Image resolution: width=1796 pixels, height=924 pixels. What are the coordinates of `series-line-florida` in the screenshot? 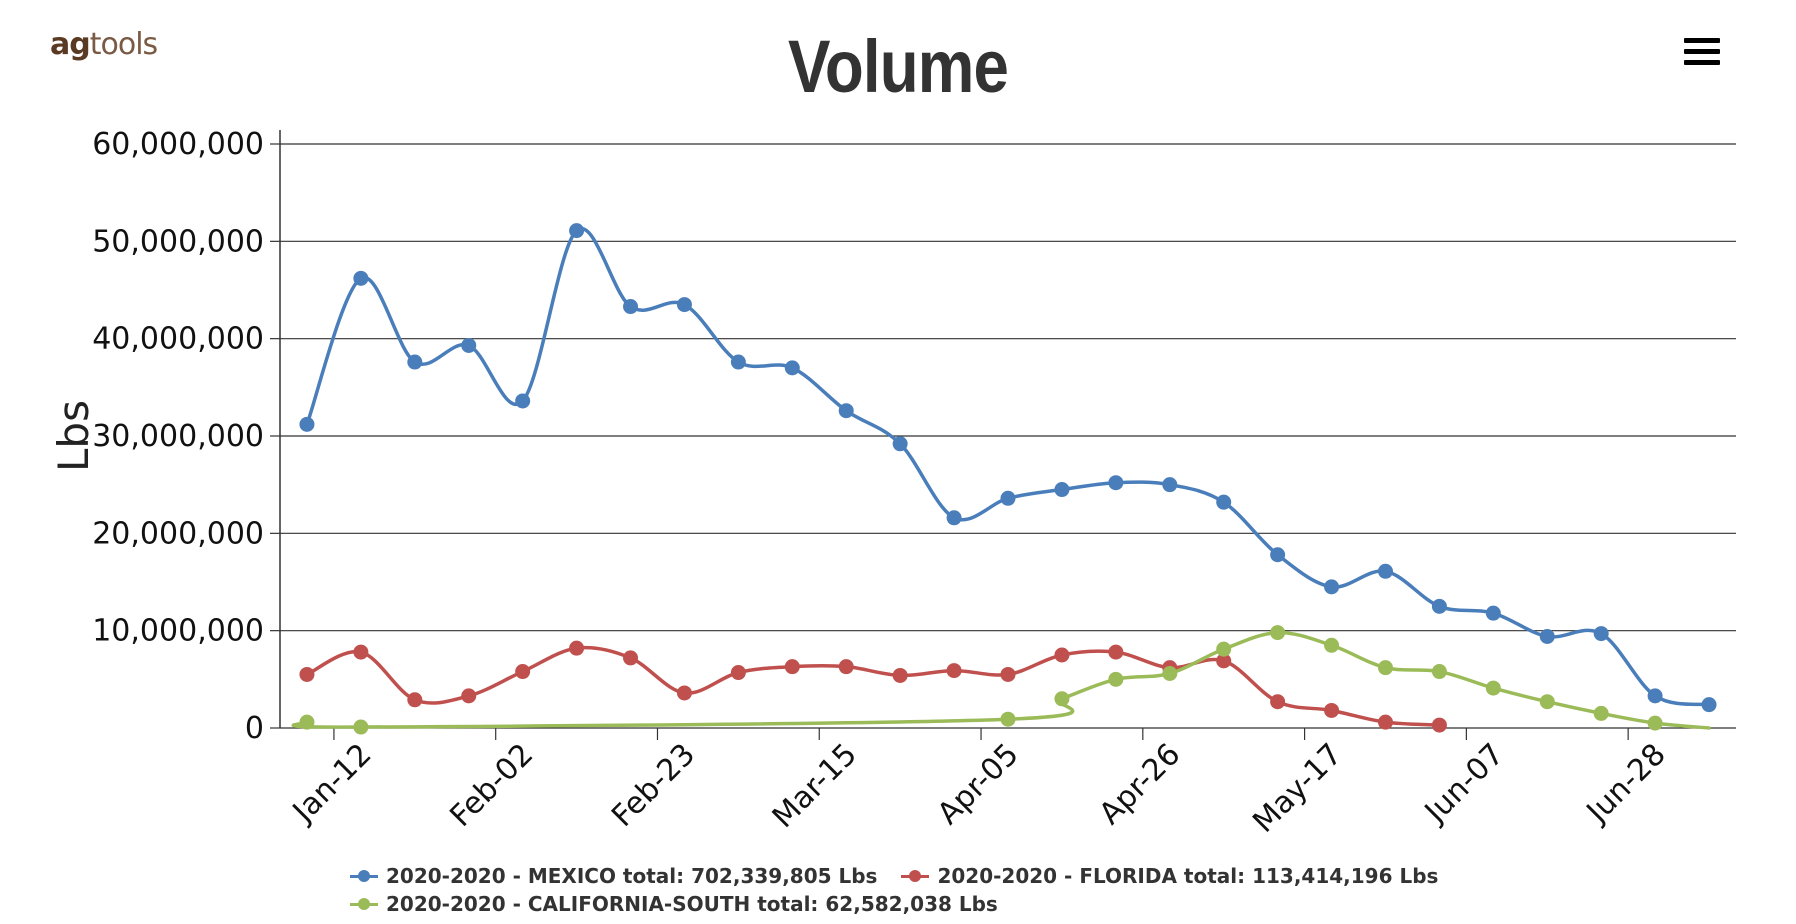 It's located at (873, 686).